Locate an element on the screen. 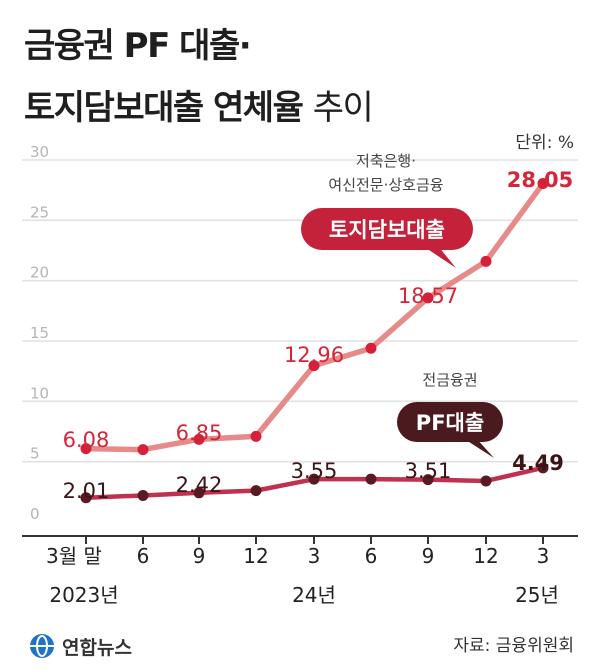  series-note: 여신전문·상호금융 is located at coordinates (385, 185).